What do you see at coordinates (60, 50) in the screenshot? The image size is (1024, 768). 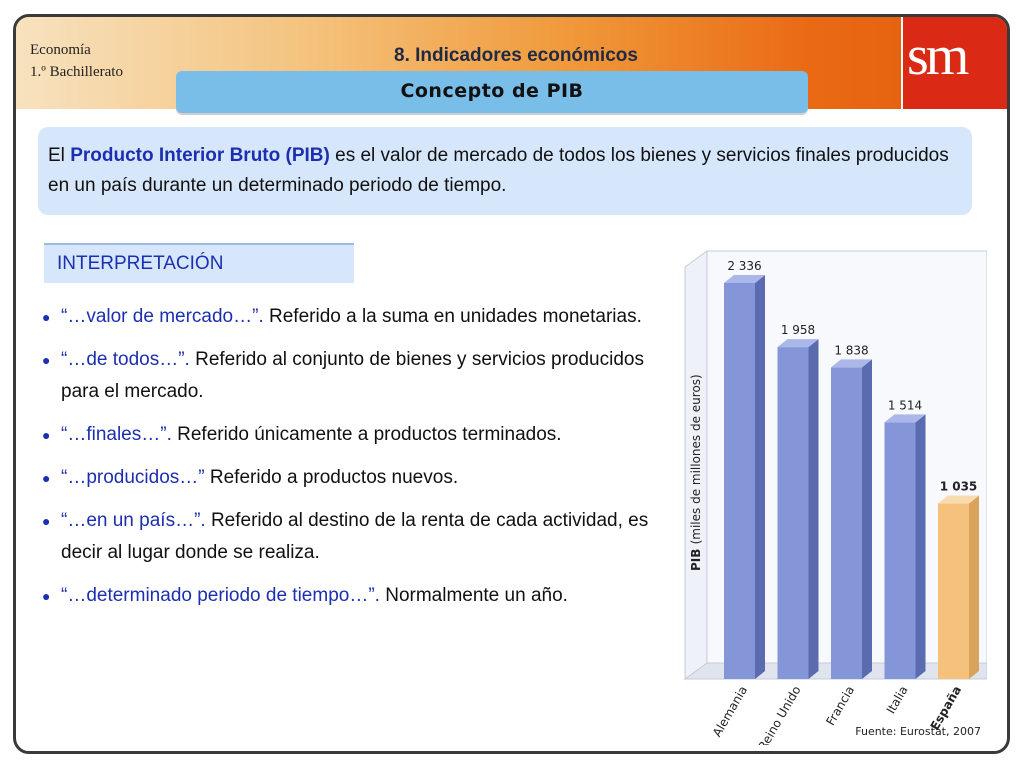 I see `course-name: Economía` at bounding box center [60, 50].